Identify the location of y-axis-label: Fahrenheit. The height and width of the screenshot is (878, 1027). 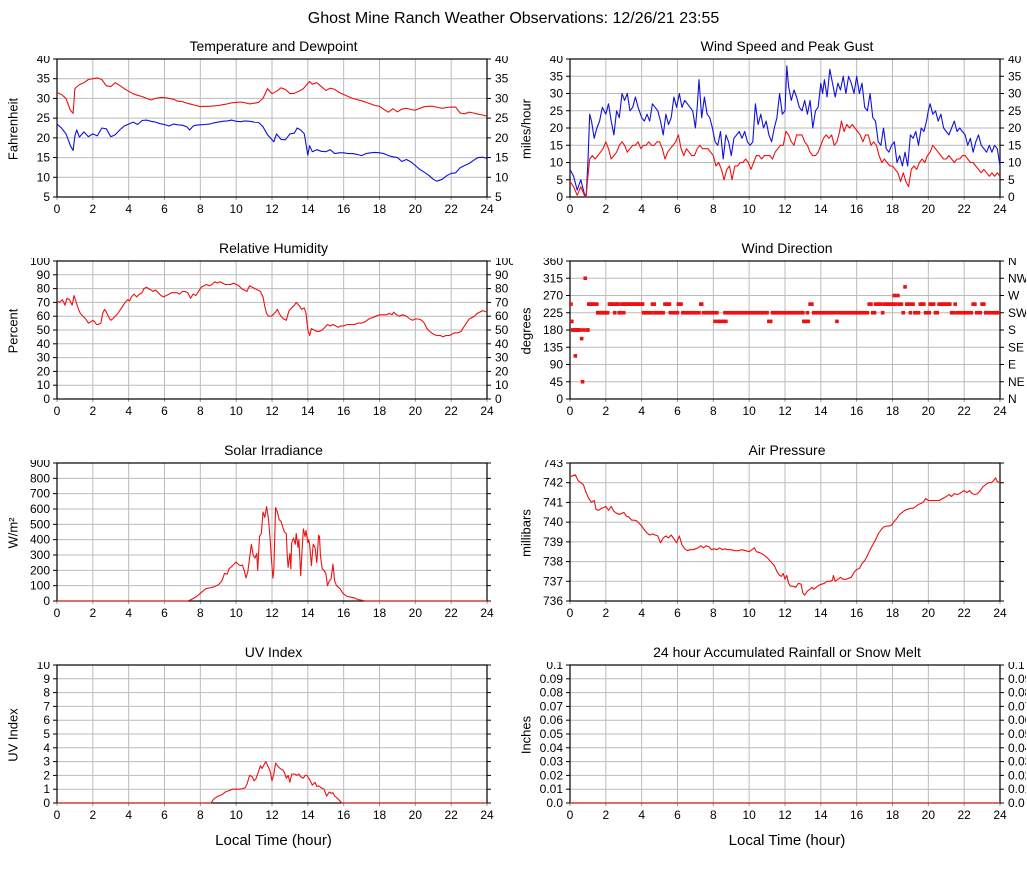
(13, 129).